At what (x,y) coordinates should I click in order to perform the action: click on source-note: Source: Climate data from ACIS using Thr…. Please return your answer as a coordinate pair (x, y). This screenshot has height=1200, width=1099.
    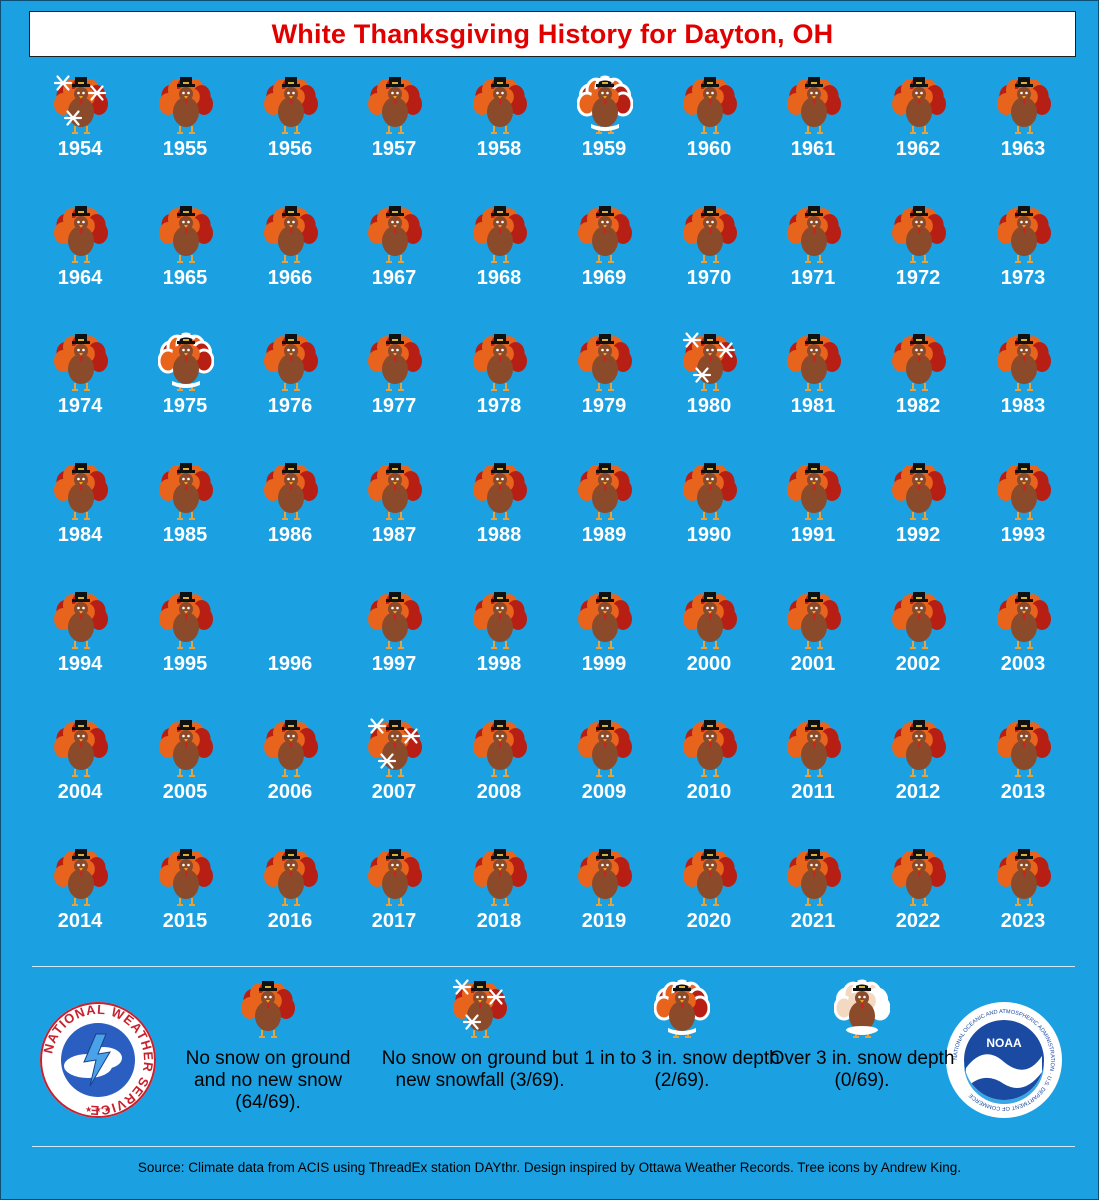
    Looking at the image, I should click on (549, 1167).